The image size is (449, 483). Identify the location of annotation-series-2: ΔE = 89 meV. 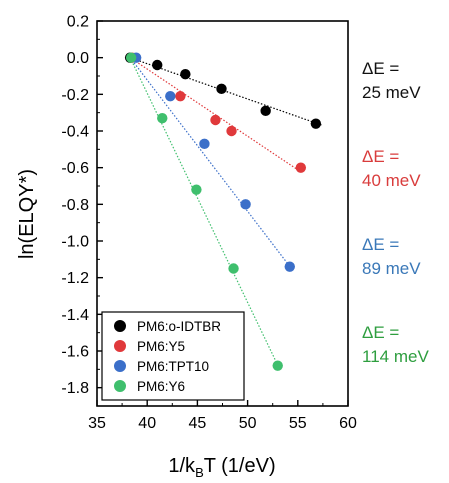
(391, 256).